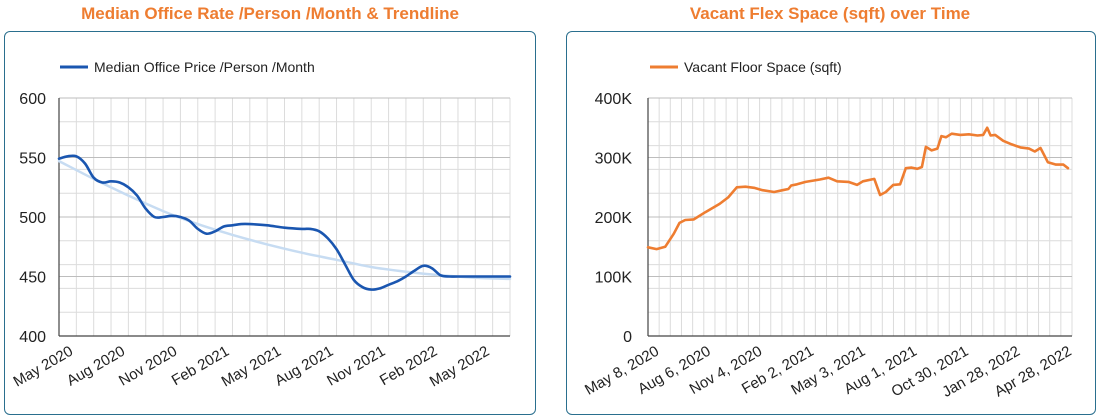  Describe the element at coordinates (204, 67) in the screenshot. I see `legend-label: Median Office Price /Person /Month` at that location.